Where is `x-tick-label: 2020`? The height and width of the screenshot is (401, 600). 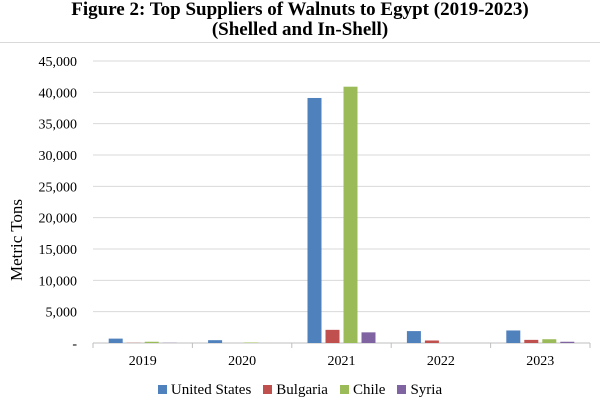 x-tick-label: 2020 is located at coordinates (242, 361).